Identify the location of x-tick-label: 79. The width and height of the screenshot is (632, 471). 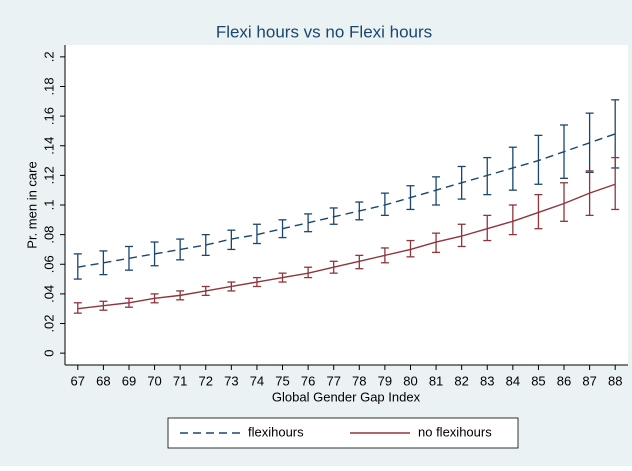
(385, 380).